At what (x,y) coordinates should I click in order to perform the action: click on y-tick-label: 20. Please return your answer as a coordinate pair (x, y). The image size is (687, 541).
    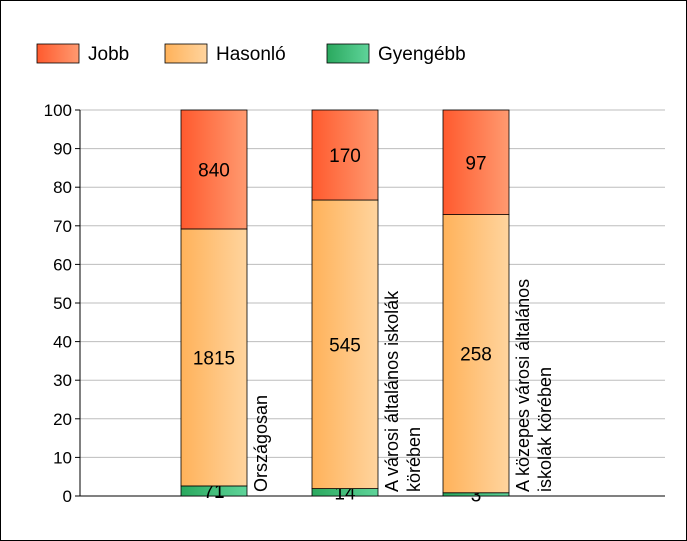
    Looking at the image, I should click on (62, 419).